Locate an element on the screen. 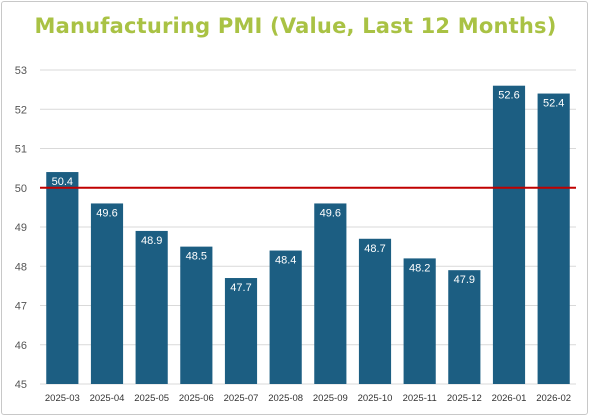  y-tick-label: 50 is located at coordinates (21, 189).